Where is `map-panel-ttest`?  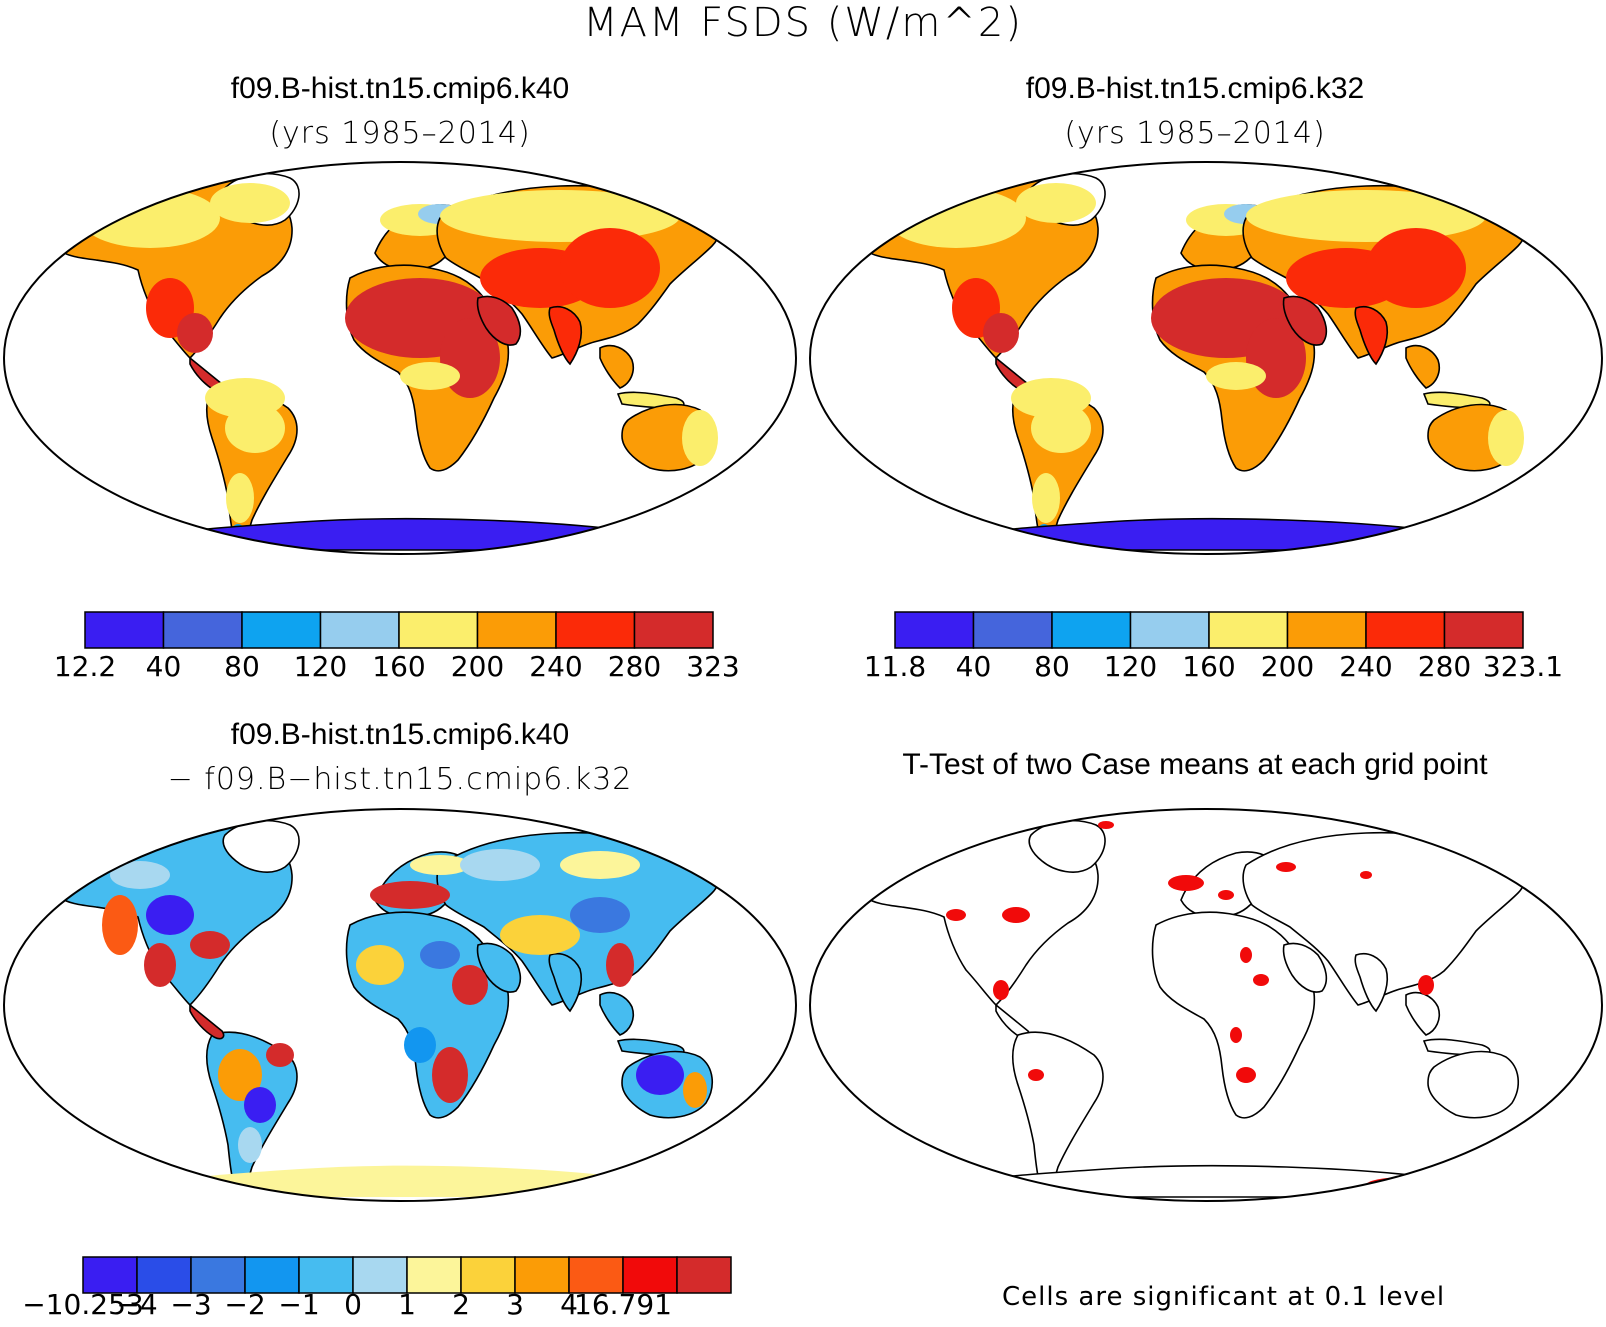 map-panel-ttest is located at coordinates (1206, 1005).